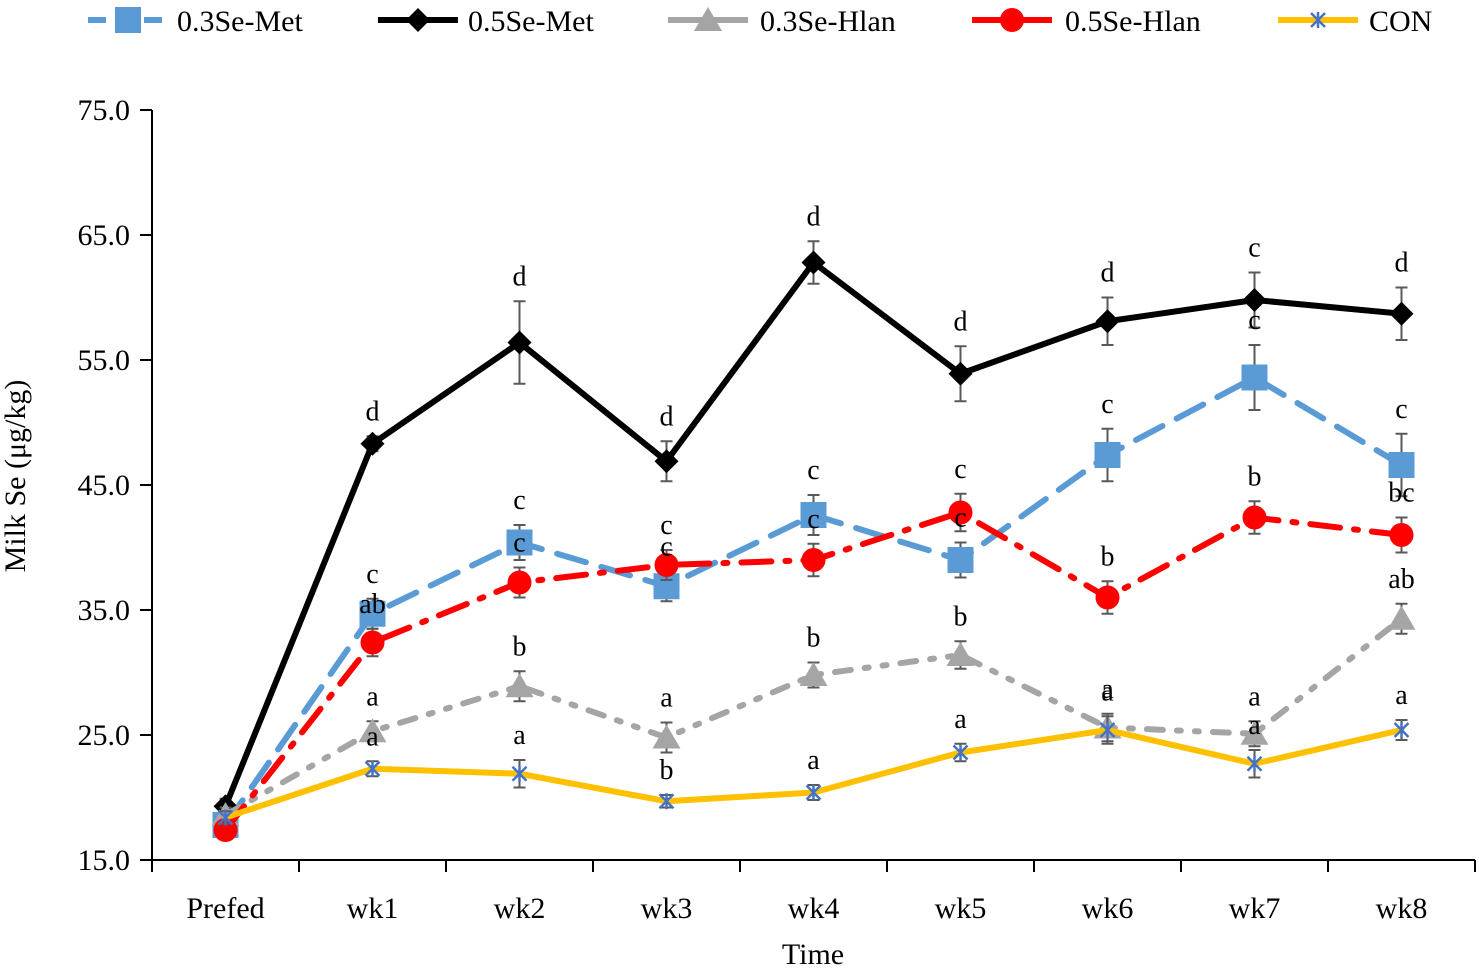 The image size is (1479, 971). I want to click on x-tick-label: wk7, so click(1255, 908).